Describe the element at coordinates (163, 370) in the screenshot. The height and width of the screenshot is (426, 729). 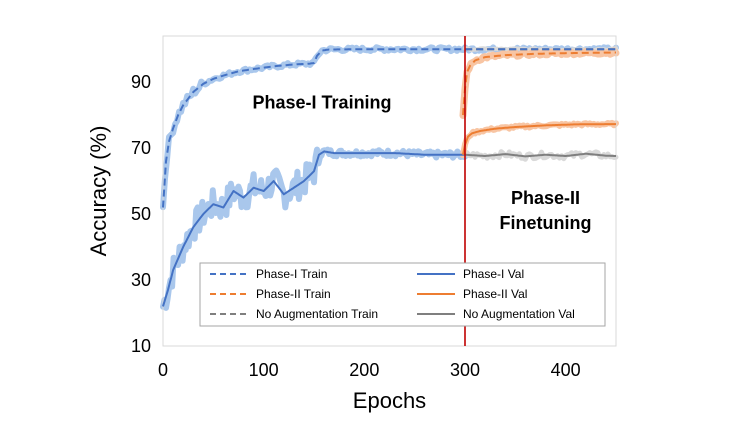
I see `x-tick-label: 0` at that location.